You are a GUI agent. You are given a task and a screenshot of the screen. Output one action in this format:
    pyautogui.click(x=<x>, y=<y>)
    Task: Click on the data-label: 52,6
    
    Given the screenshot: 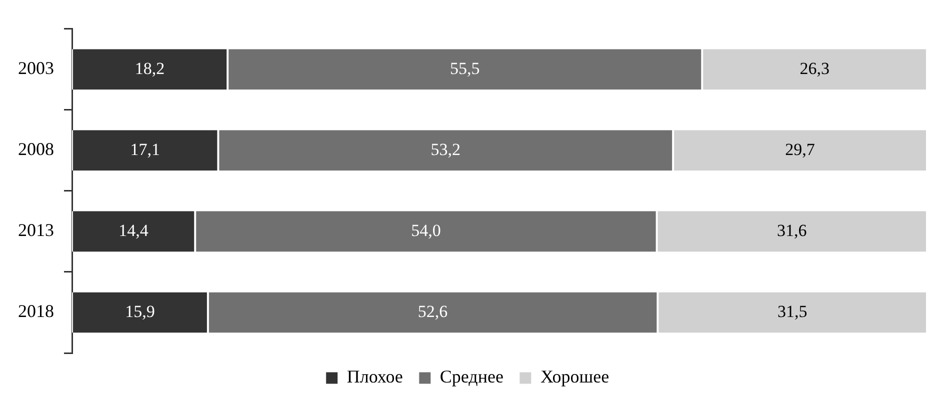 What is the action you would take?
    pyautogui.click(x=433, y=311)
    